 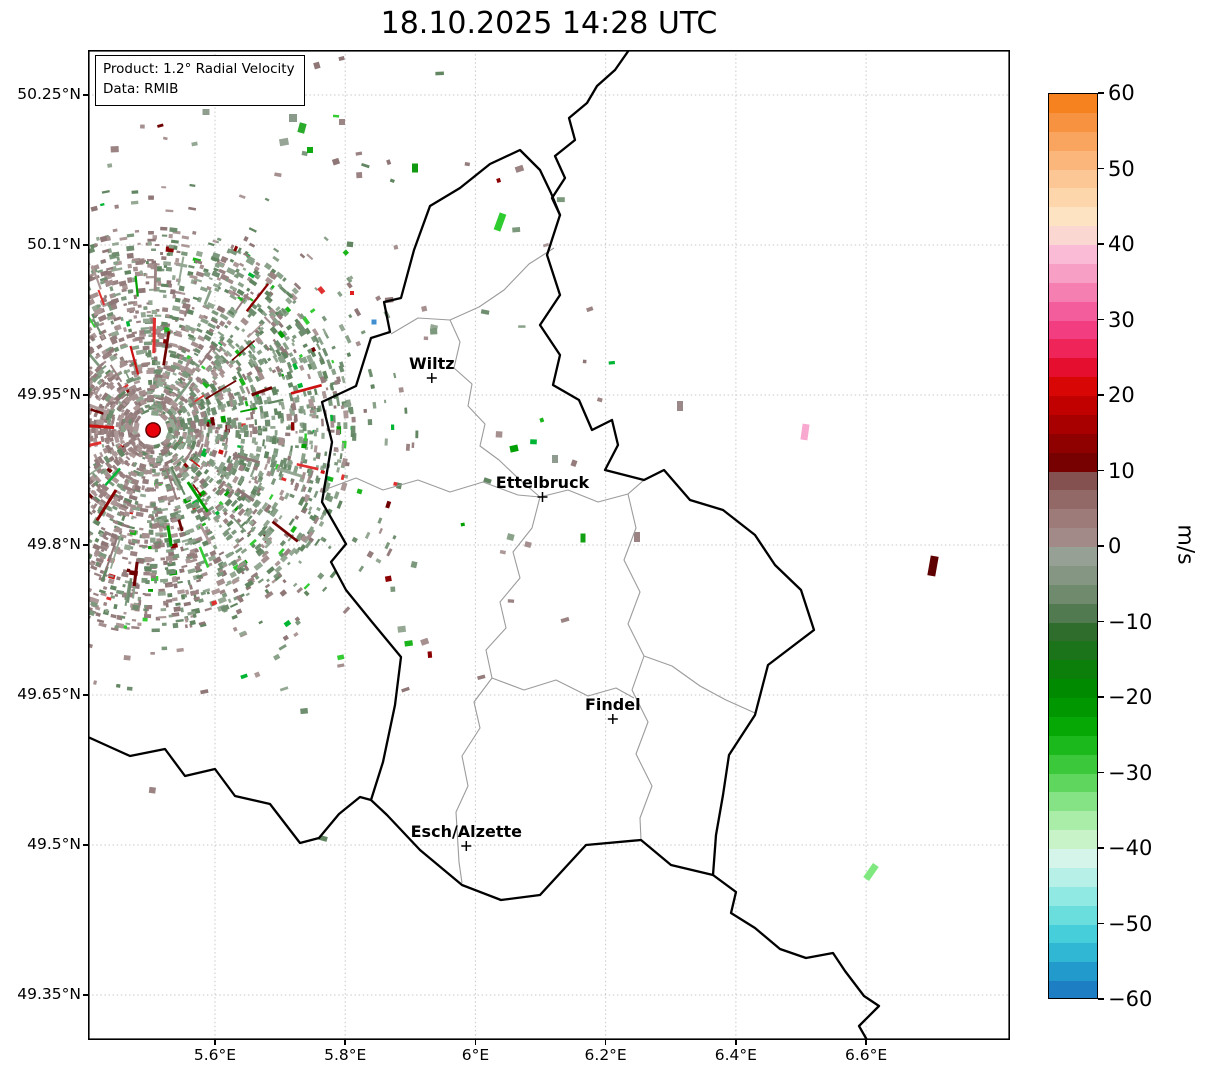 What do you see at coordinates (49, 94) in the screenshot?
I see `y-tick-label: 50.25°N` at bounding box center [49, 94].